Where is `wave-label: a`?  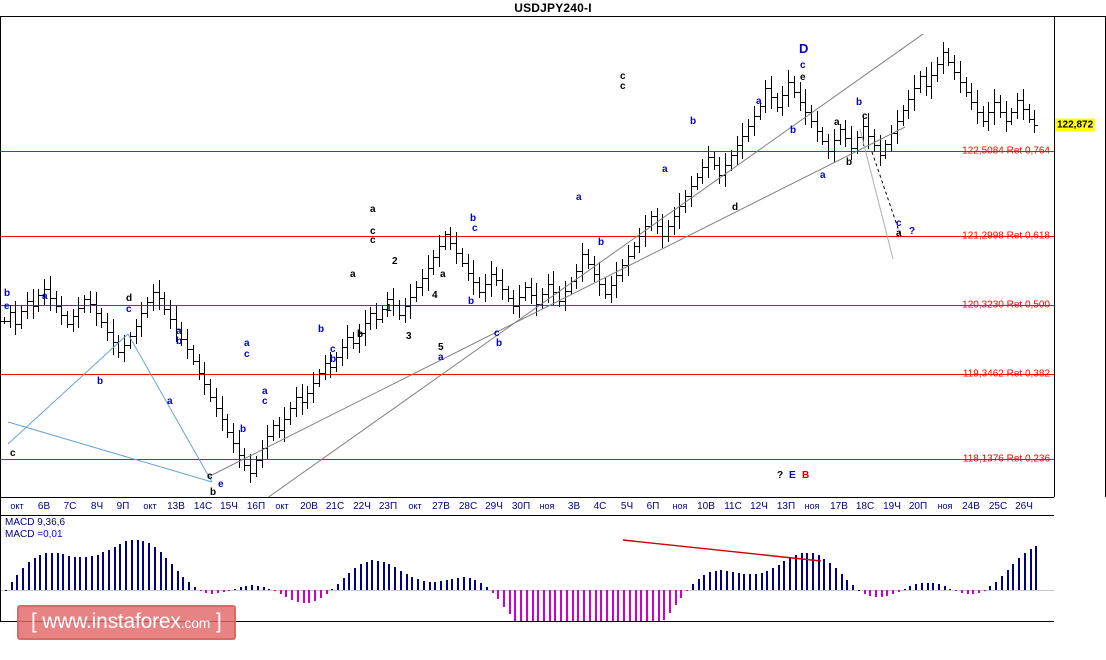
wave-label: a is located at coordinates (247, 343).